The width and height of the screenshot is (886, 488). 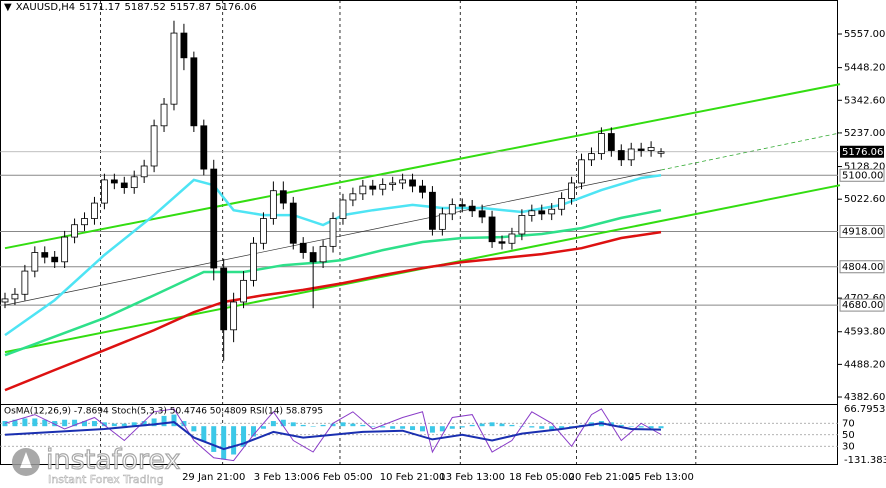 What do you see at coordinates (413, 477) in the screenshot?
I see `x-tick-label: 10 Feb 21:00` at bounding box center [413, 477].